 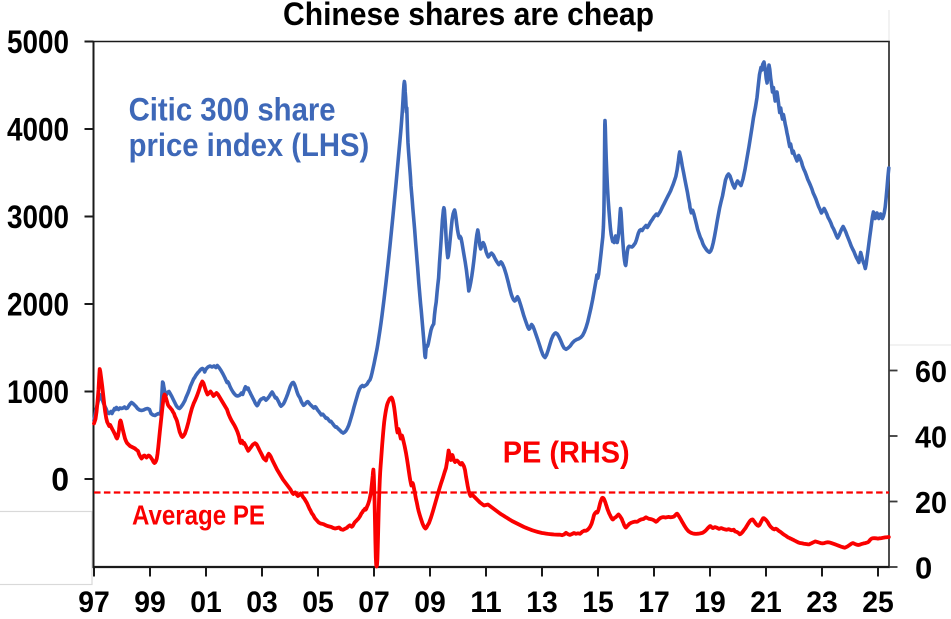 What do you see at coordinates (468, 16) in the screenshot?
I see `svg-text: Chinese shares are cheap` at bounding box center [468, 16].